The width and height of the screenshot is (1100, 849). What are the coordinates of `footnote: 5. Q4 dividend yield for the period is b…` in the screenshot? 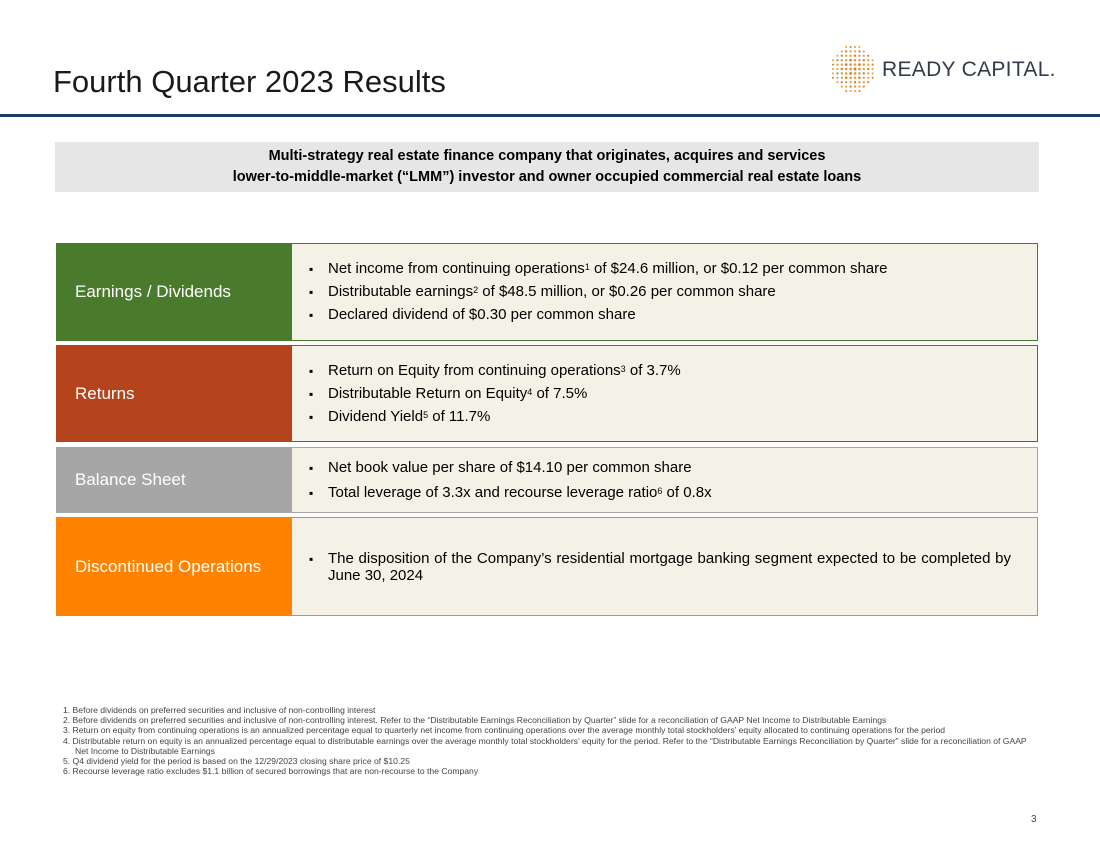 It's located at (236, 761).